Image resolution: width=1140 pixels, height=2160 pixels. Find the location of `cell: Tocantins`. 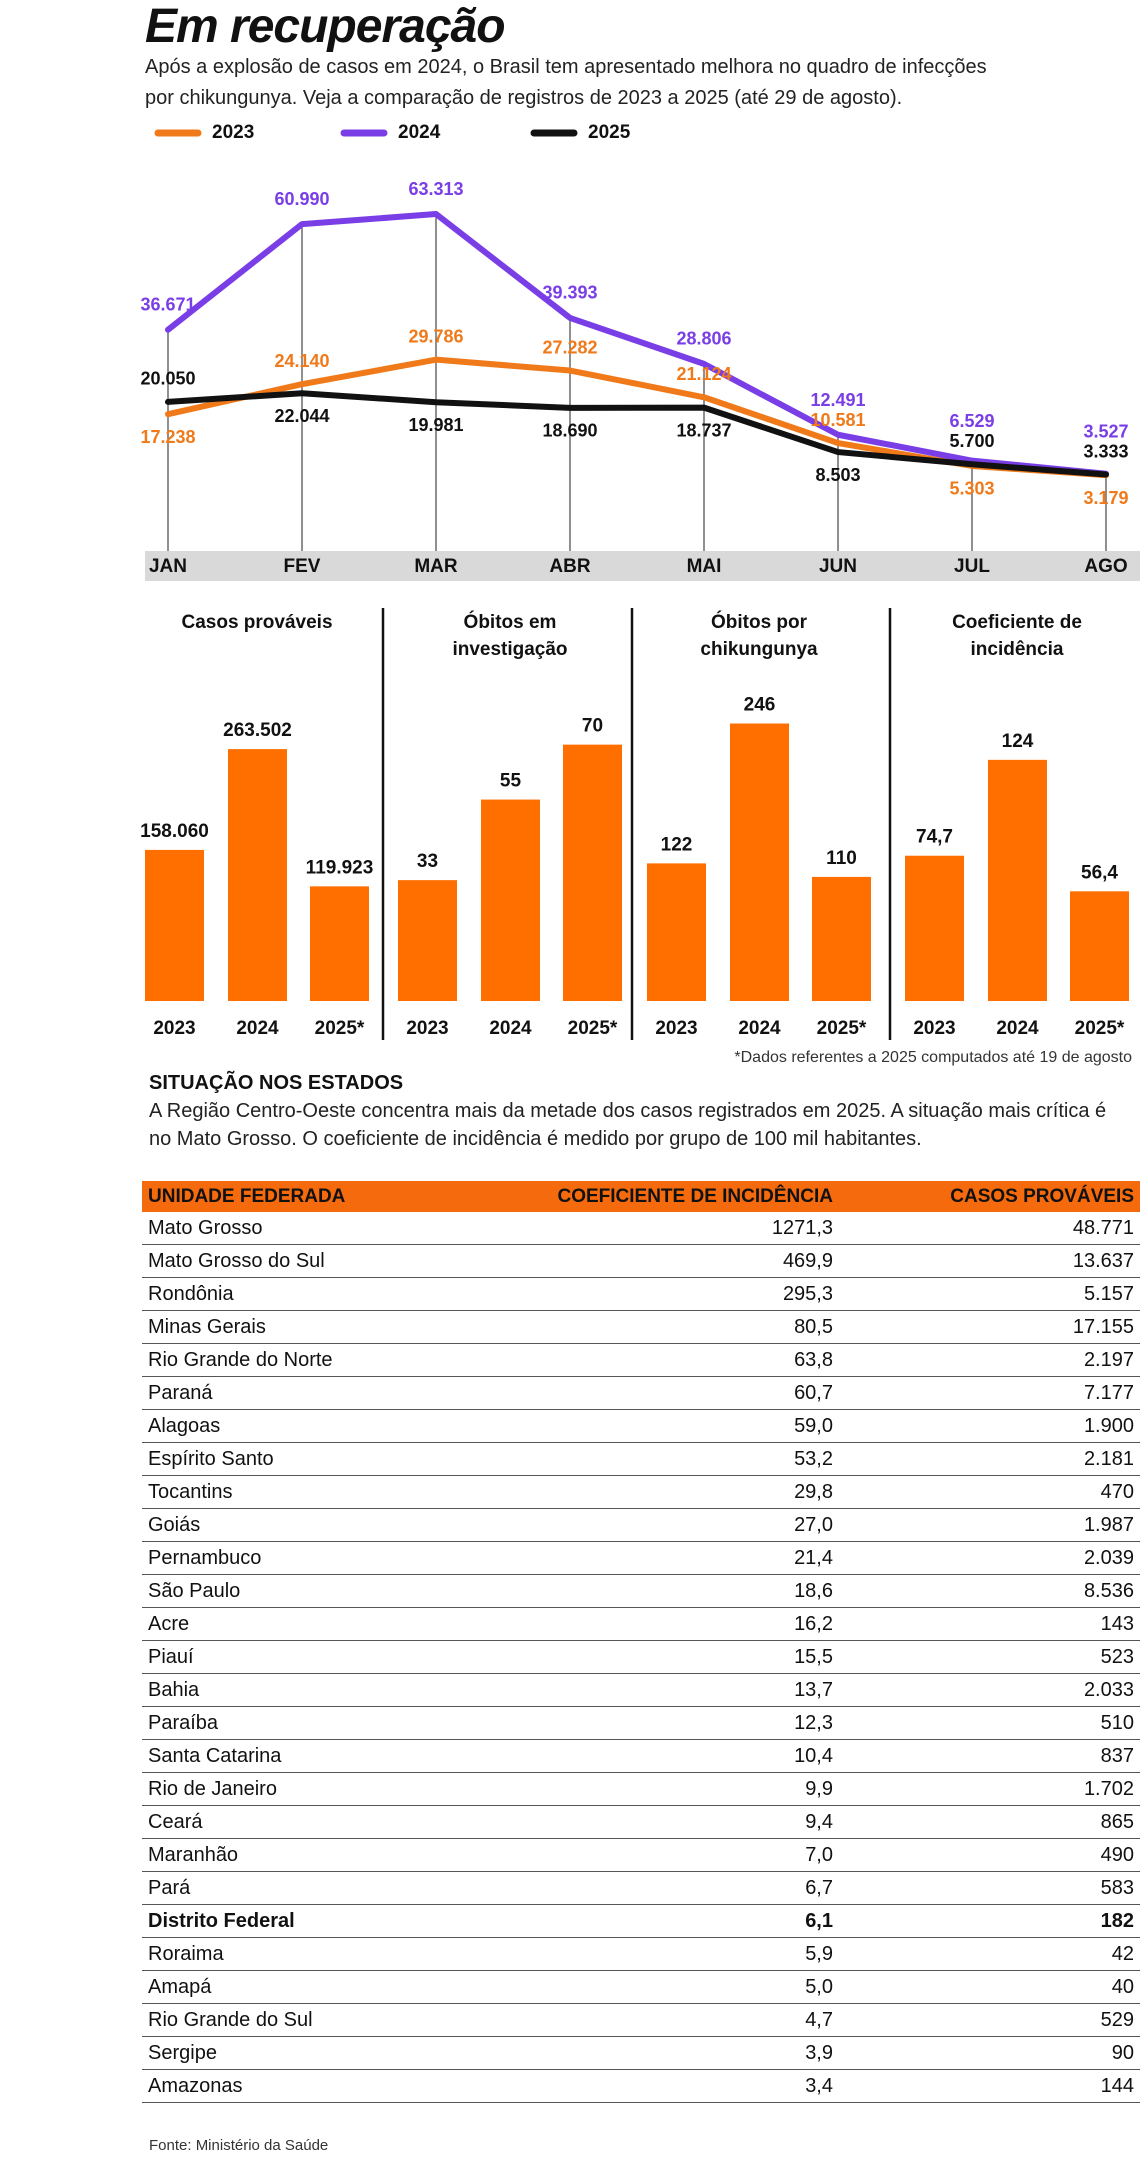

cell: Tocantins is located at coordinates (307, 1492).